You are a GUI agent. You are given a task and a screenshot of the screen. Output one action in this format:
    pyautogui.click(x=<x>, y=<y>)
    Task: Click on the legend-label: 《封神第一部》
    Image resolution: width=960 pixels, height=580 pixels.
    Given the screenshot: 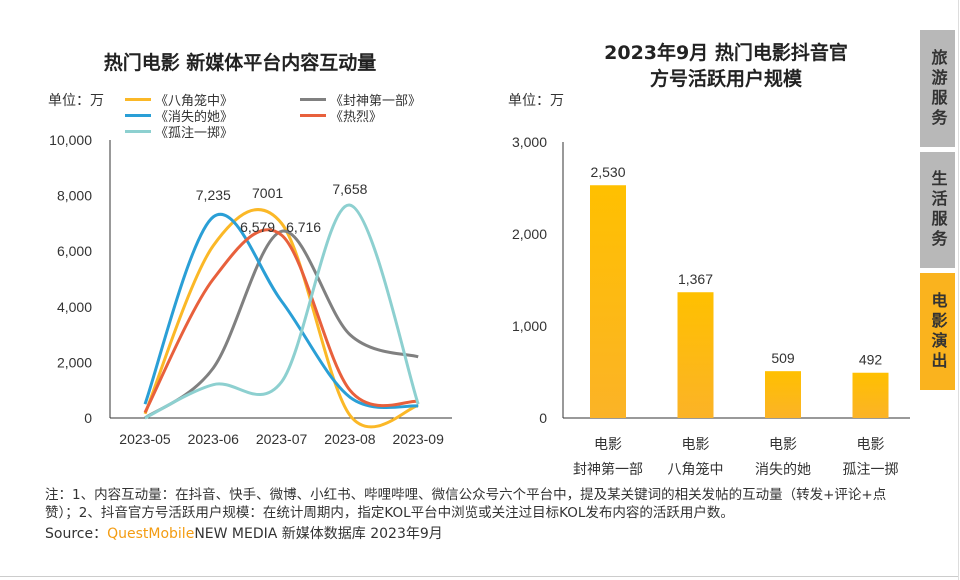 What is the action you would take?
    pyautogui.click(x=376, y=101)
    